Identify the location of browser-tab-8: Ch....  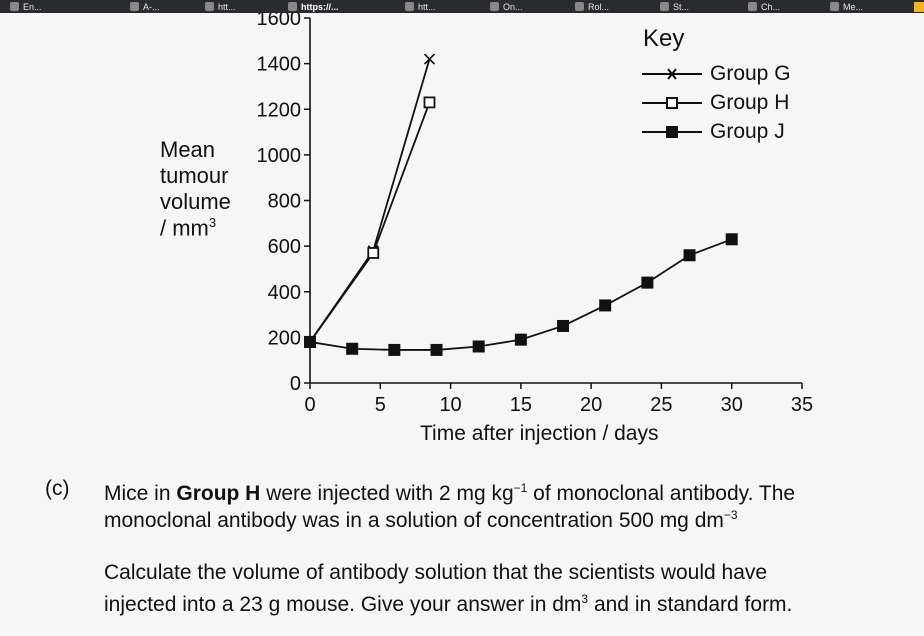
(764, 6).